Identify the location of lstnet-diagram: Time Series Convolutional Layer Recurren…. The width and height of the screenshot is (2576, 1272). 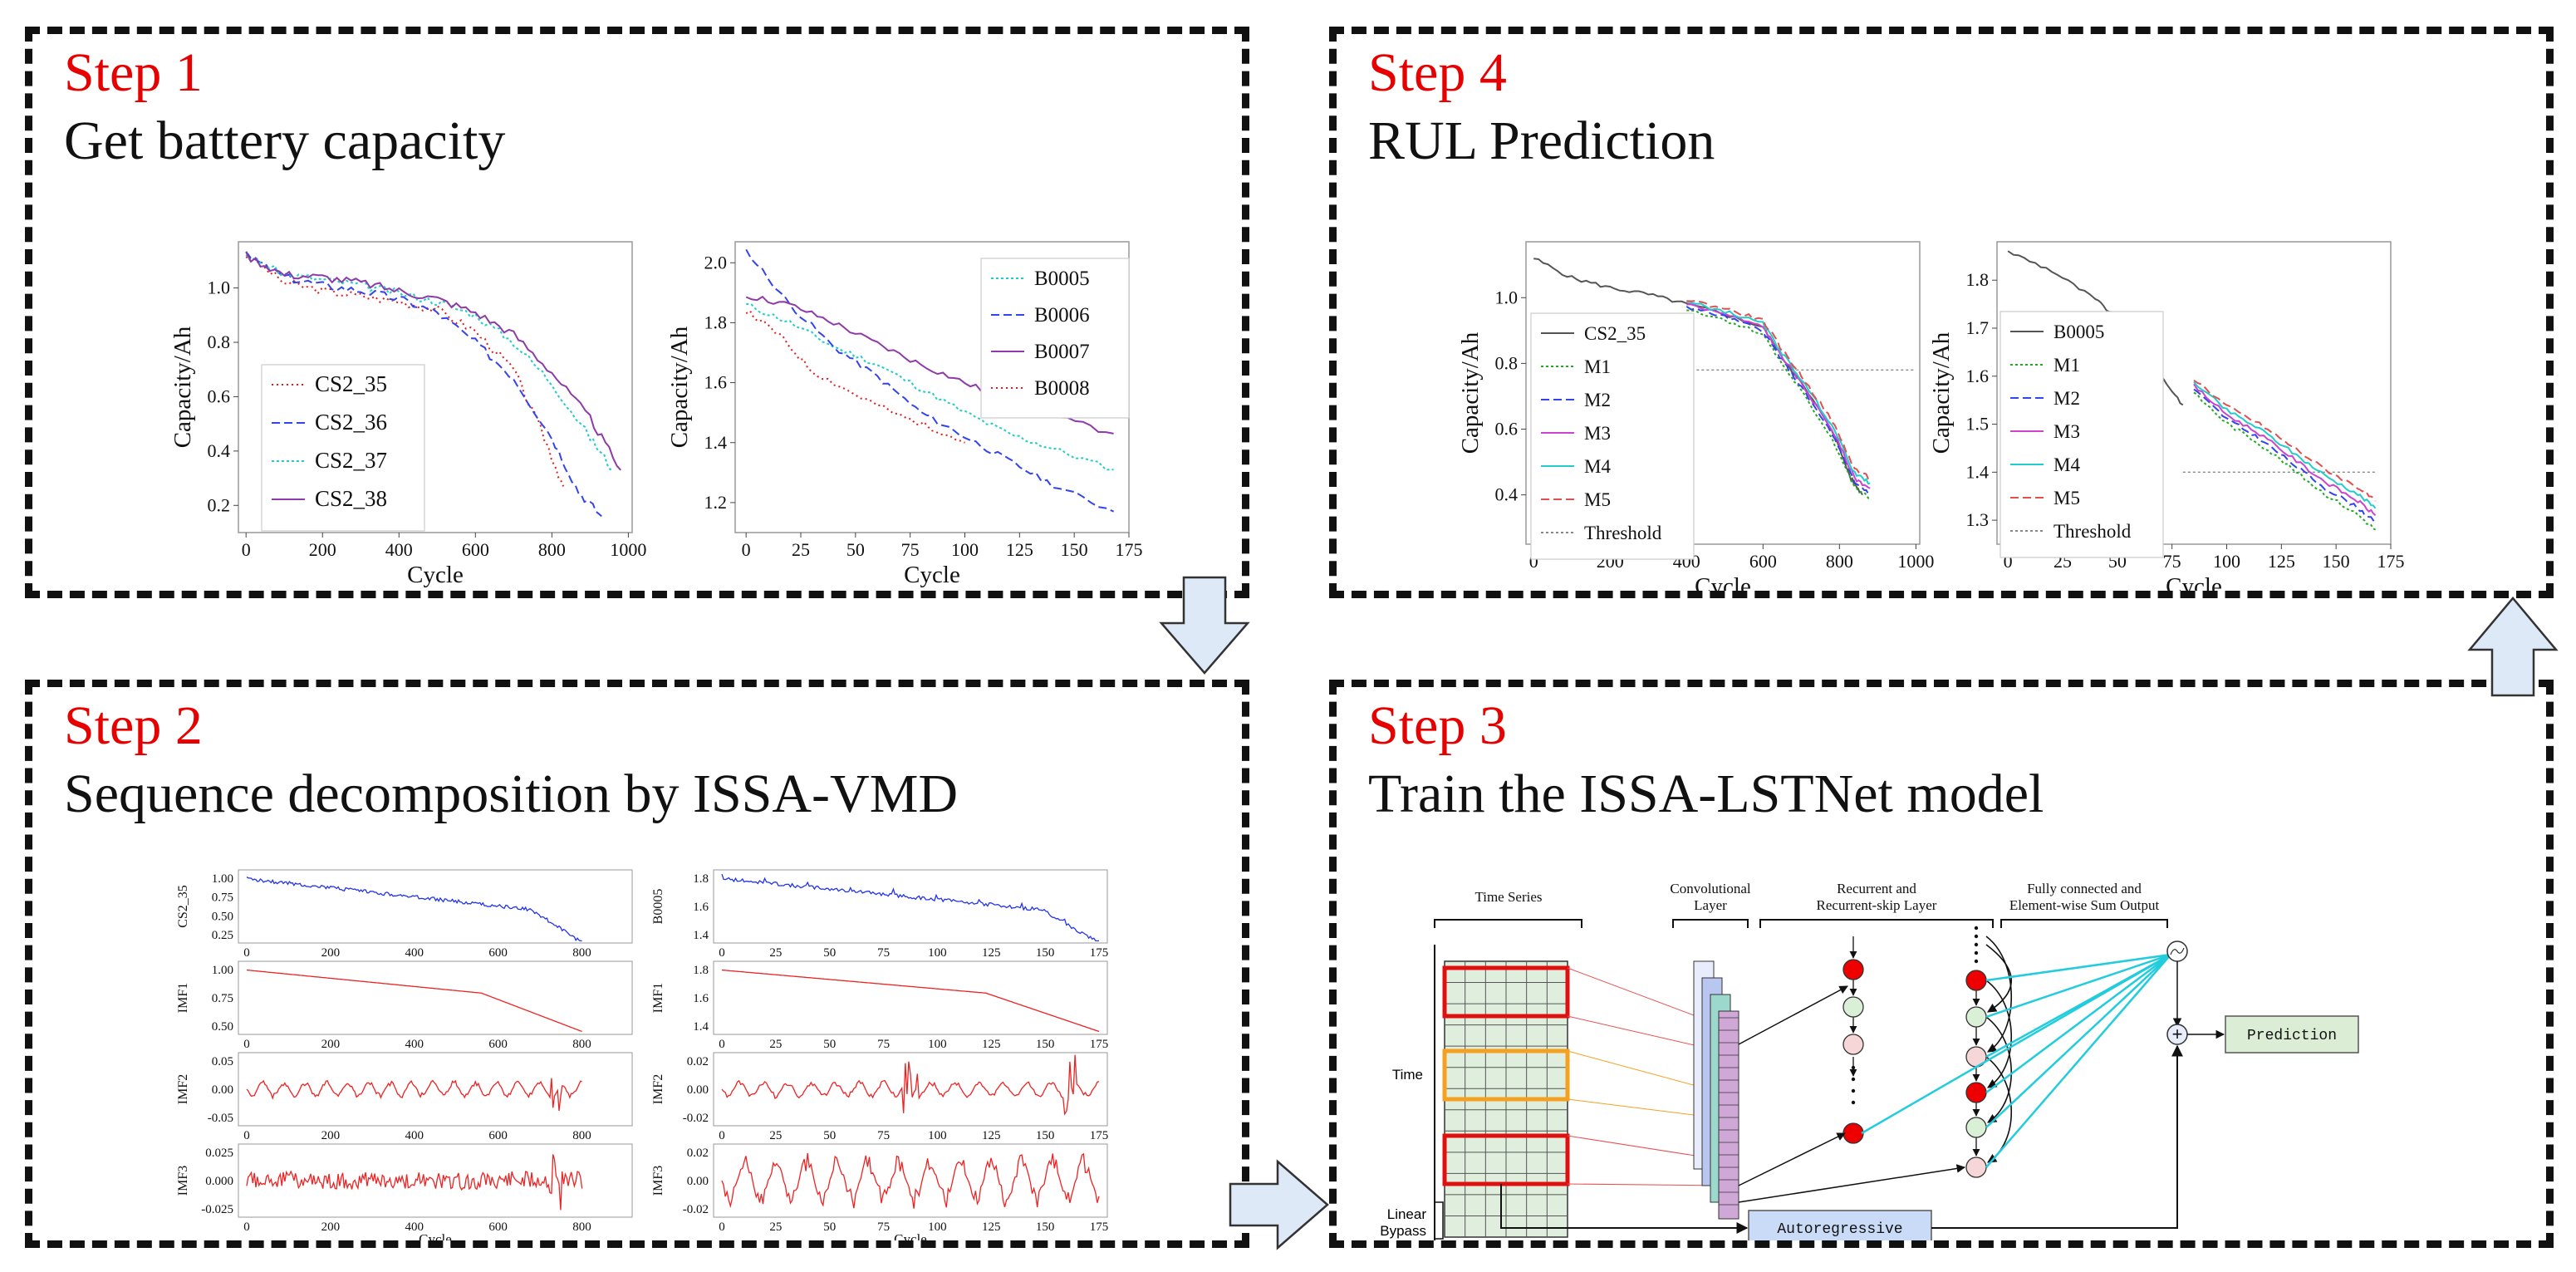
(1869, 1060).